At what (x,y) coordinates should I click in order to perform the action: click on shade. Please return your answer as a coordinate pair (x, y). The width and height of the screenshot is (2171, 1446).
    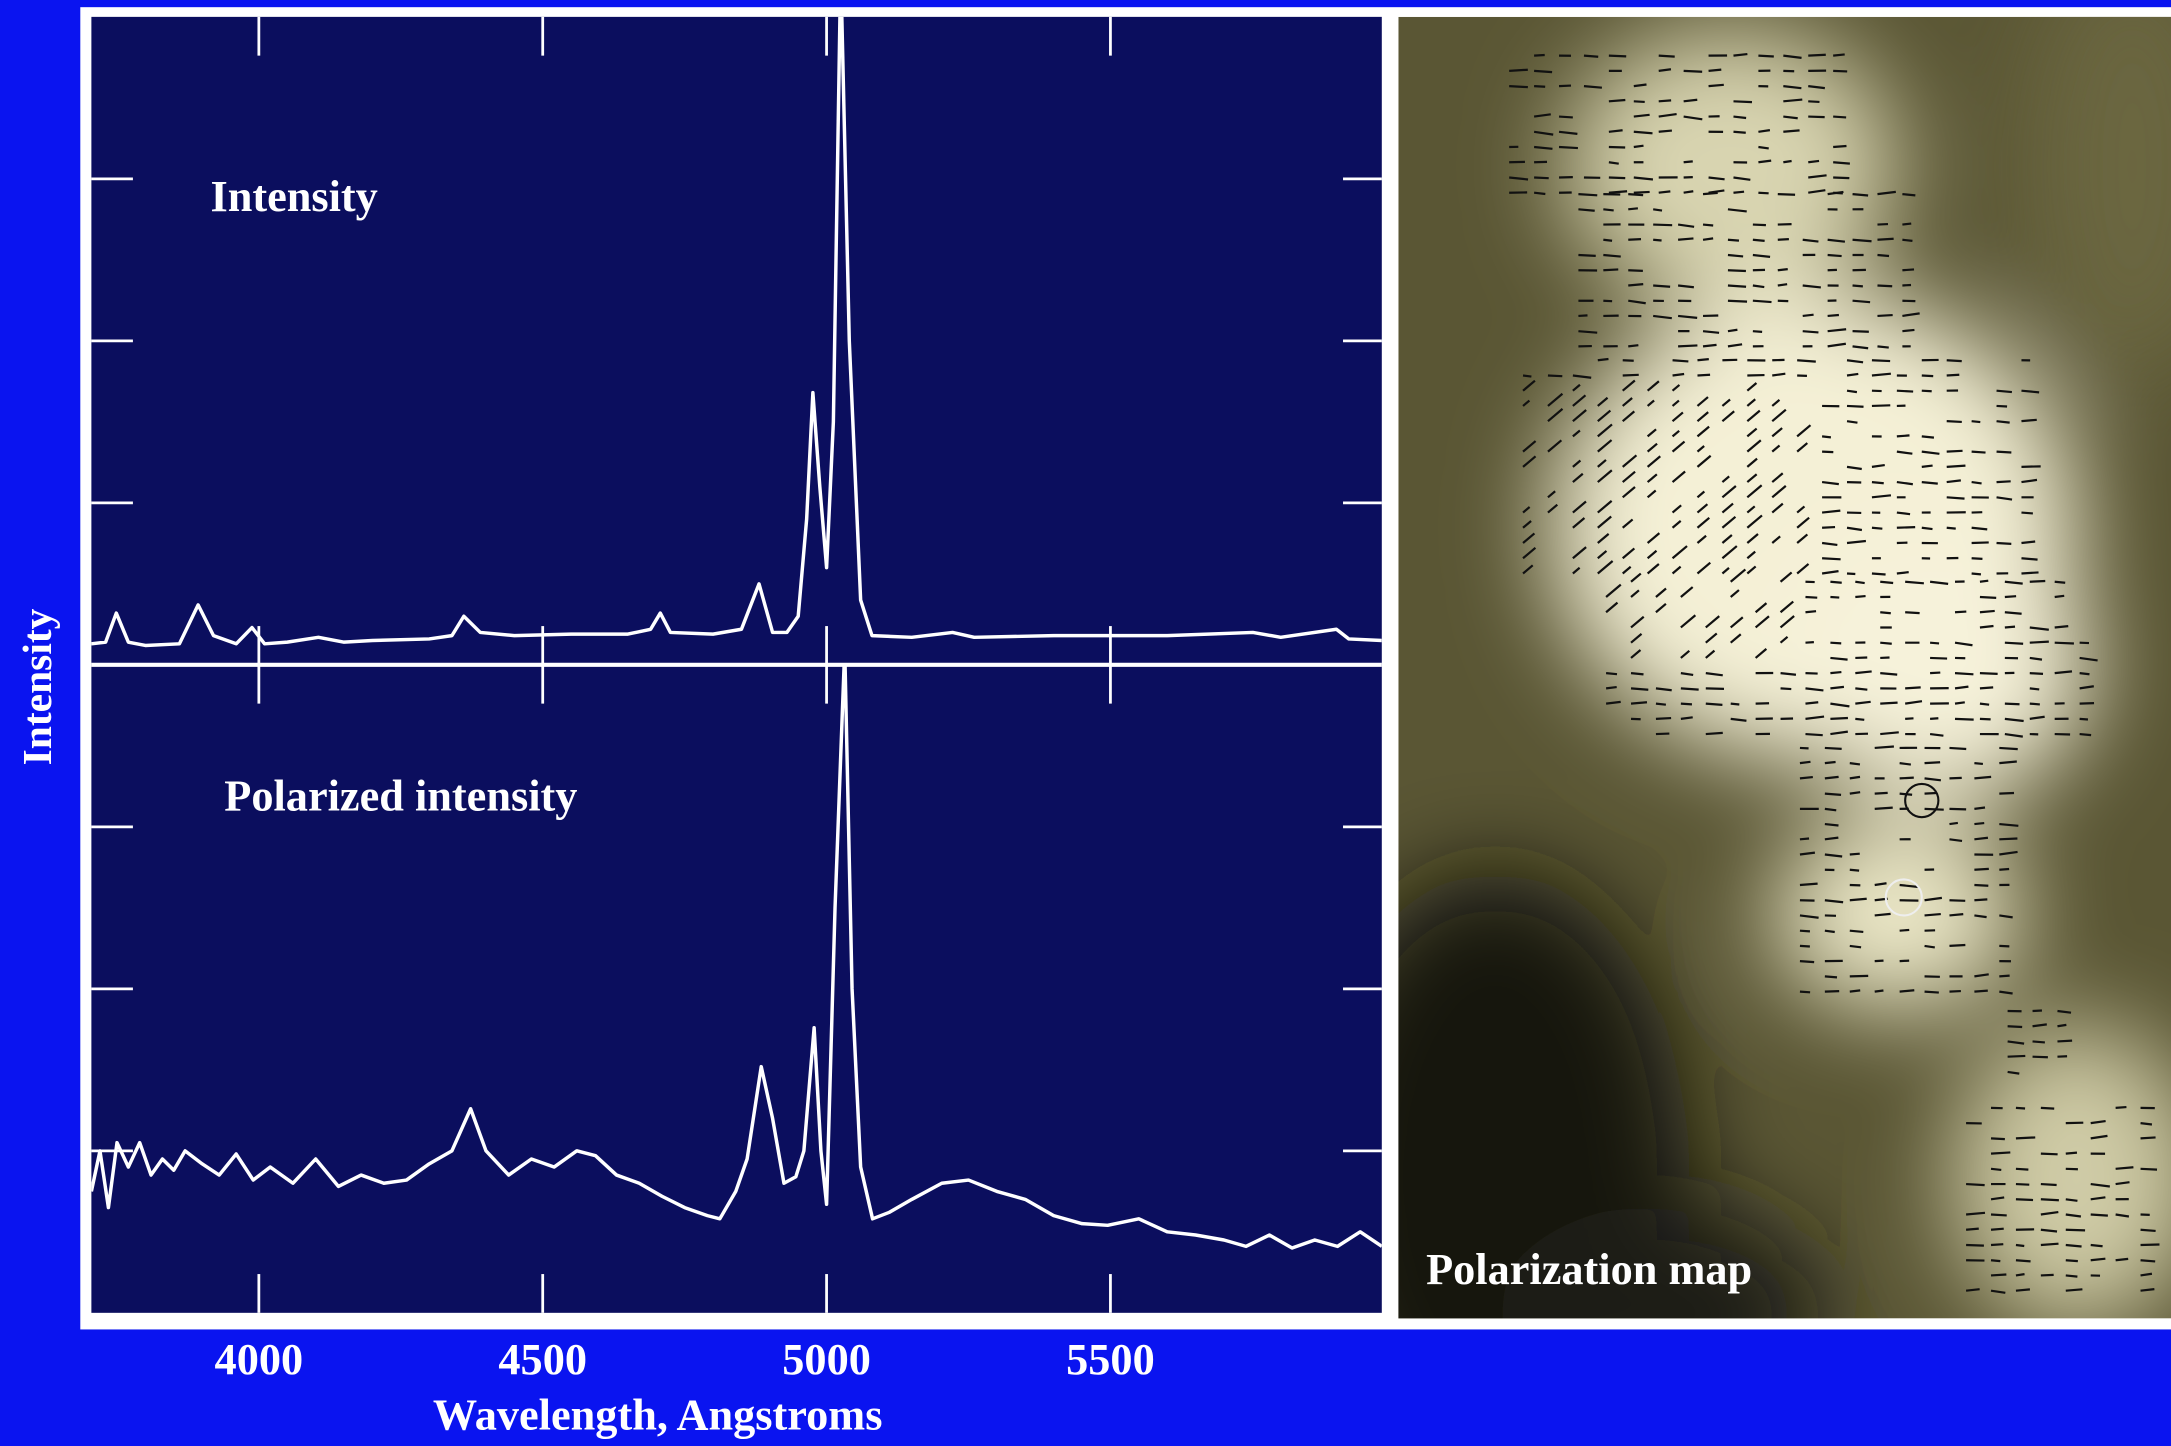
    Looking at the image, I should click on (1544, 1095).